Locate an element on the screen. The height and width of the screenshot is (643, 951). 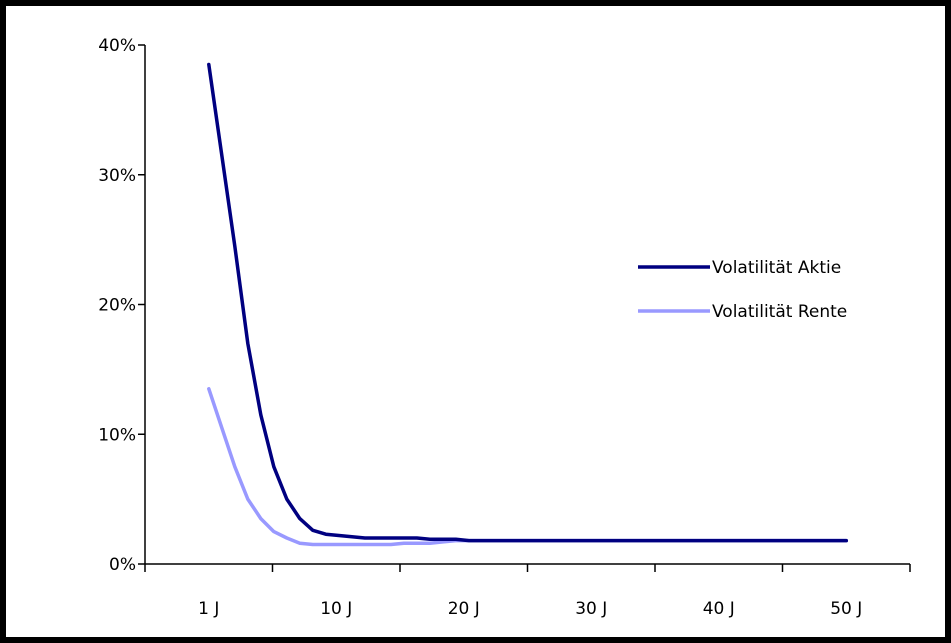
y-tick-label: 40% is located at coordinates (117, 46).